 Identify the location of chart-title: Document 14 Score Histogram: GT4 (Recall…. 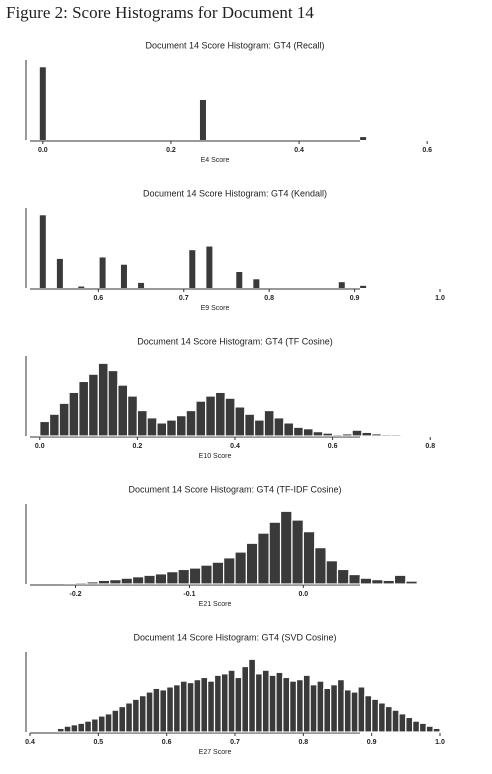
(234, 45).